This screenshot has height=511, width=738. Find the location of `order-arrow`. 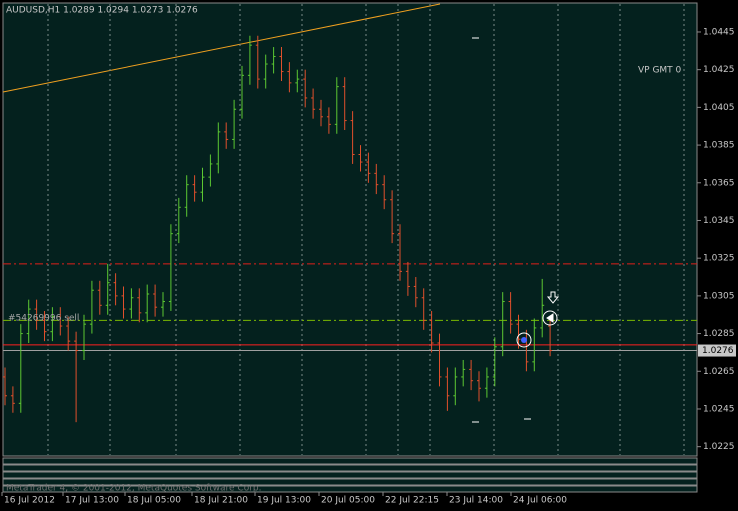

order-arrow is located at coordinates (550, 318).